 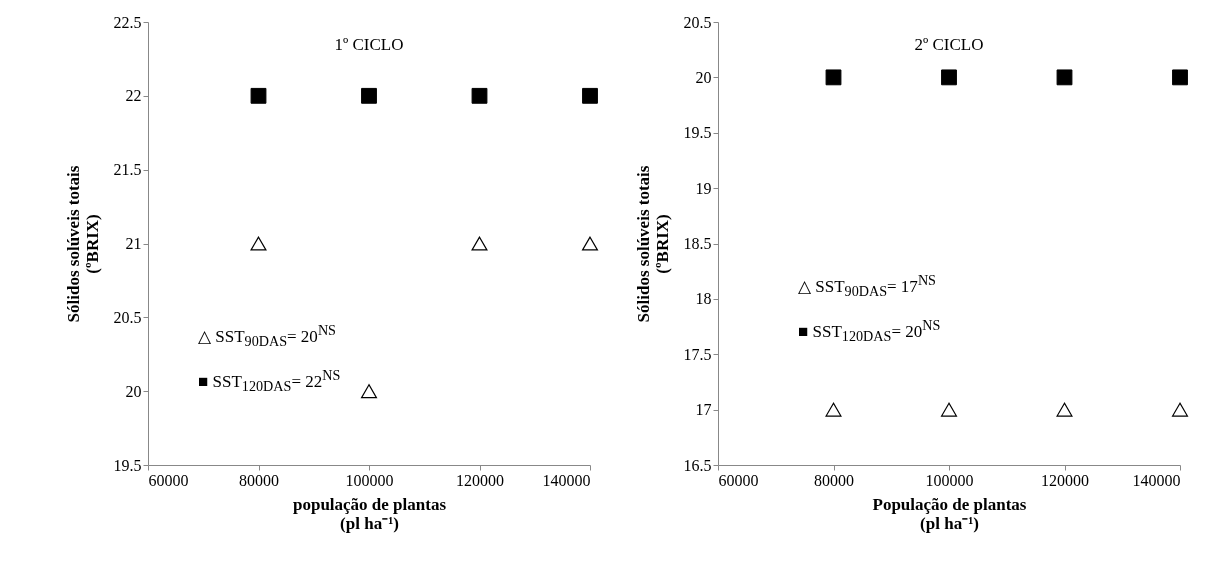 I want to click on x-axis-title: população de plantas (pl ha⁻¹), so click(x=369, y=513).